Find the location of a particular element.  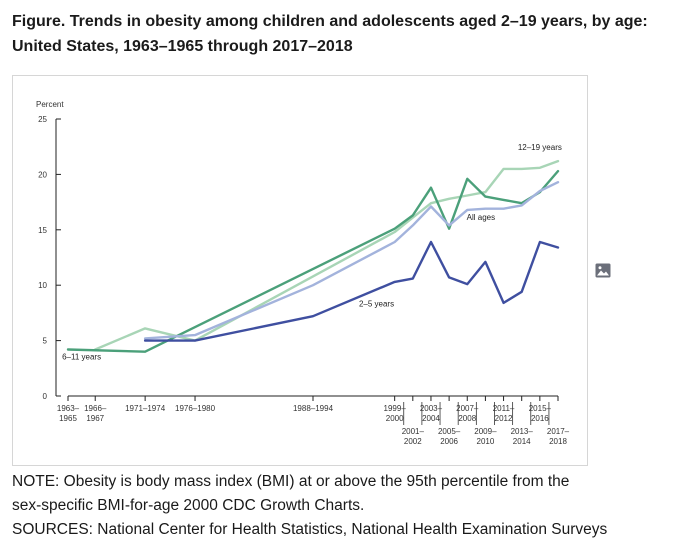

x-tick-label: 2014 is located at coordinates (522, 441).